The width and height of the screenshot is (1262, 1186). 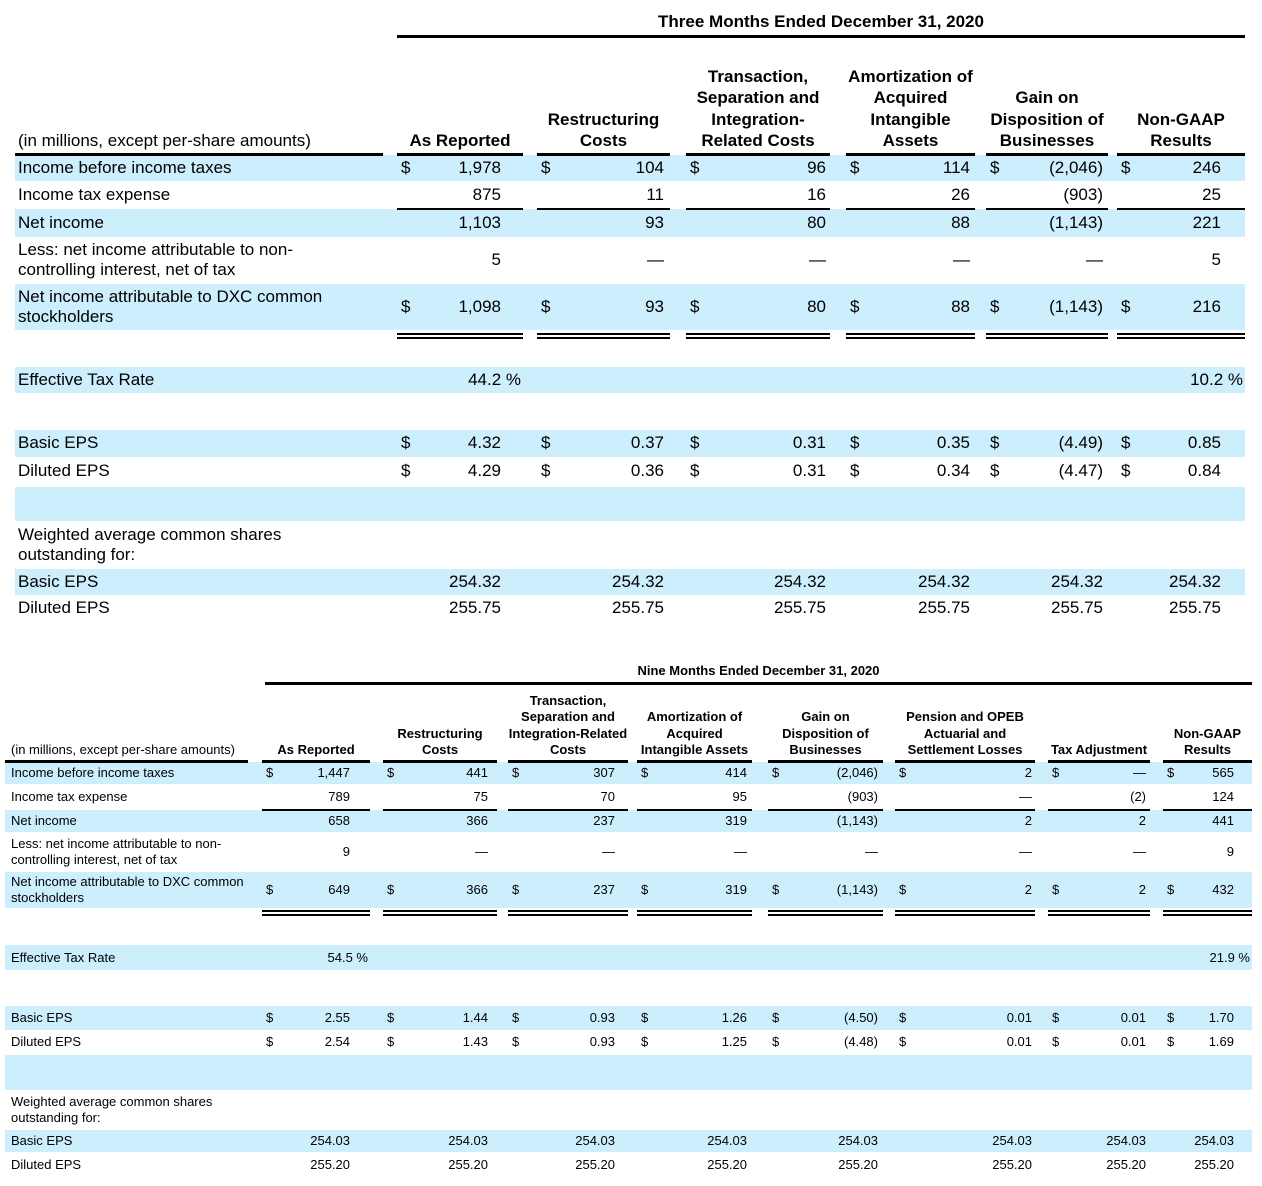 I want to click on cell-value: 2.54, so click(x=337, y=1042).